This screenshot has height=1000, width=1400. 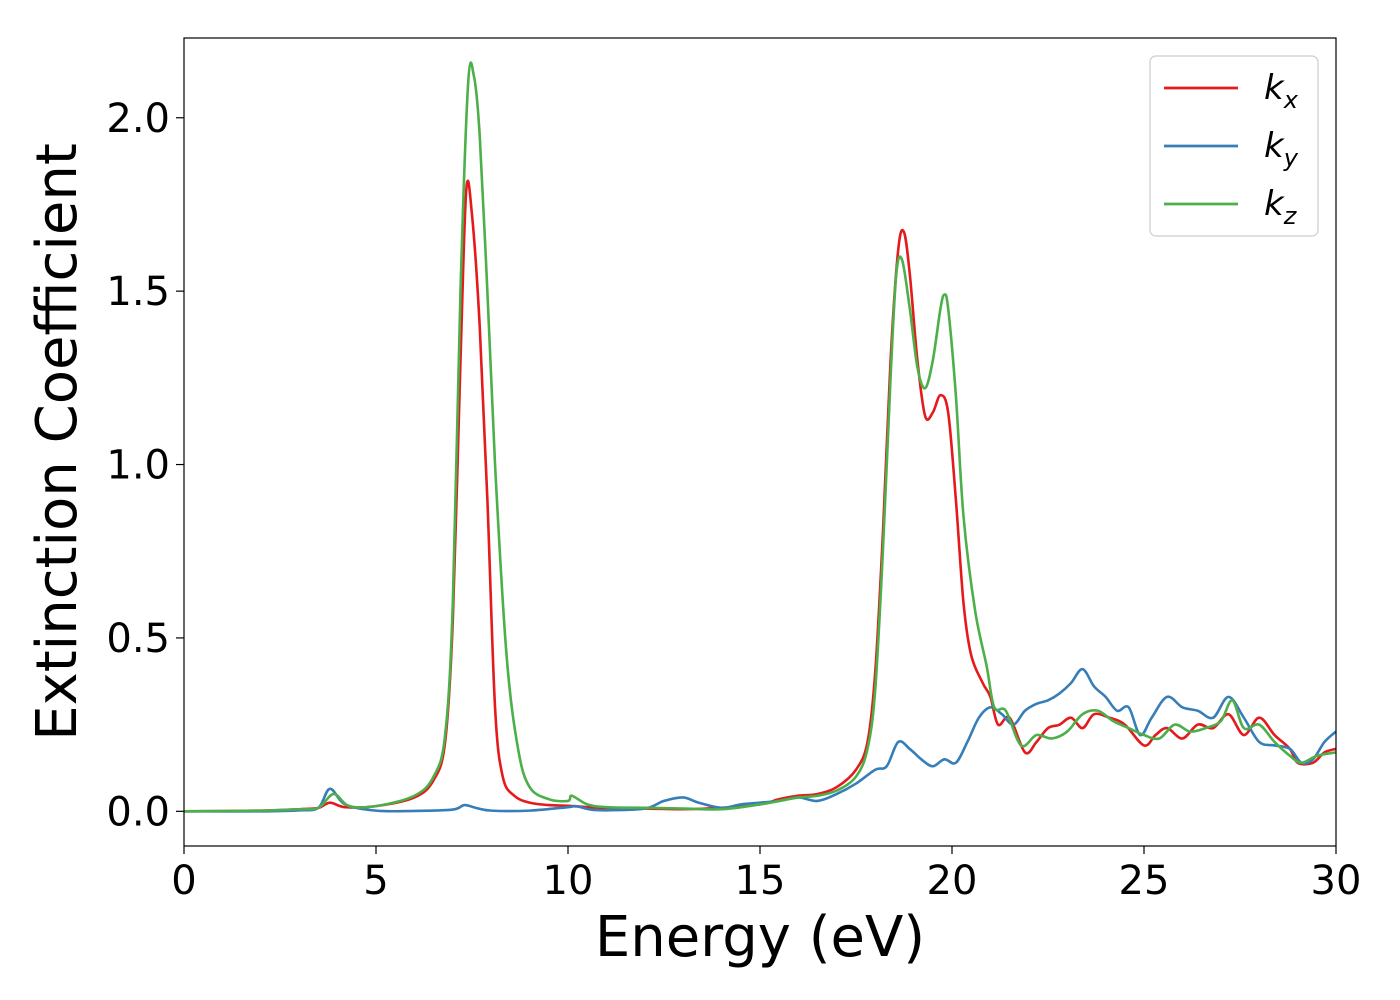 I want to click on y-tick-label: 1.5, so click(x=138, y=292).